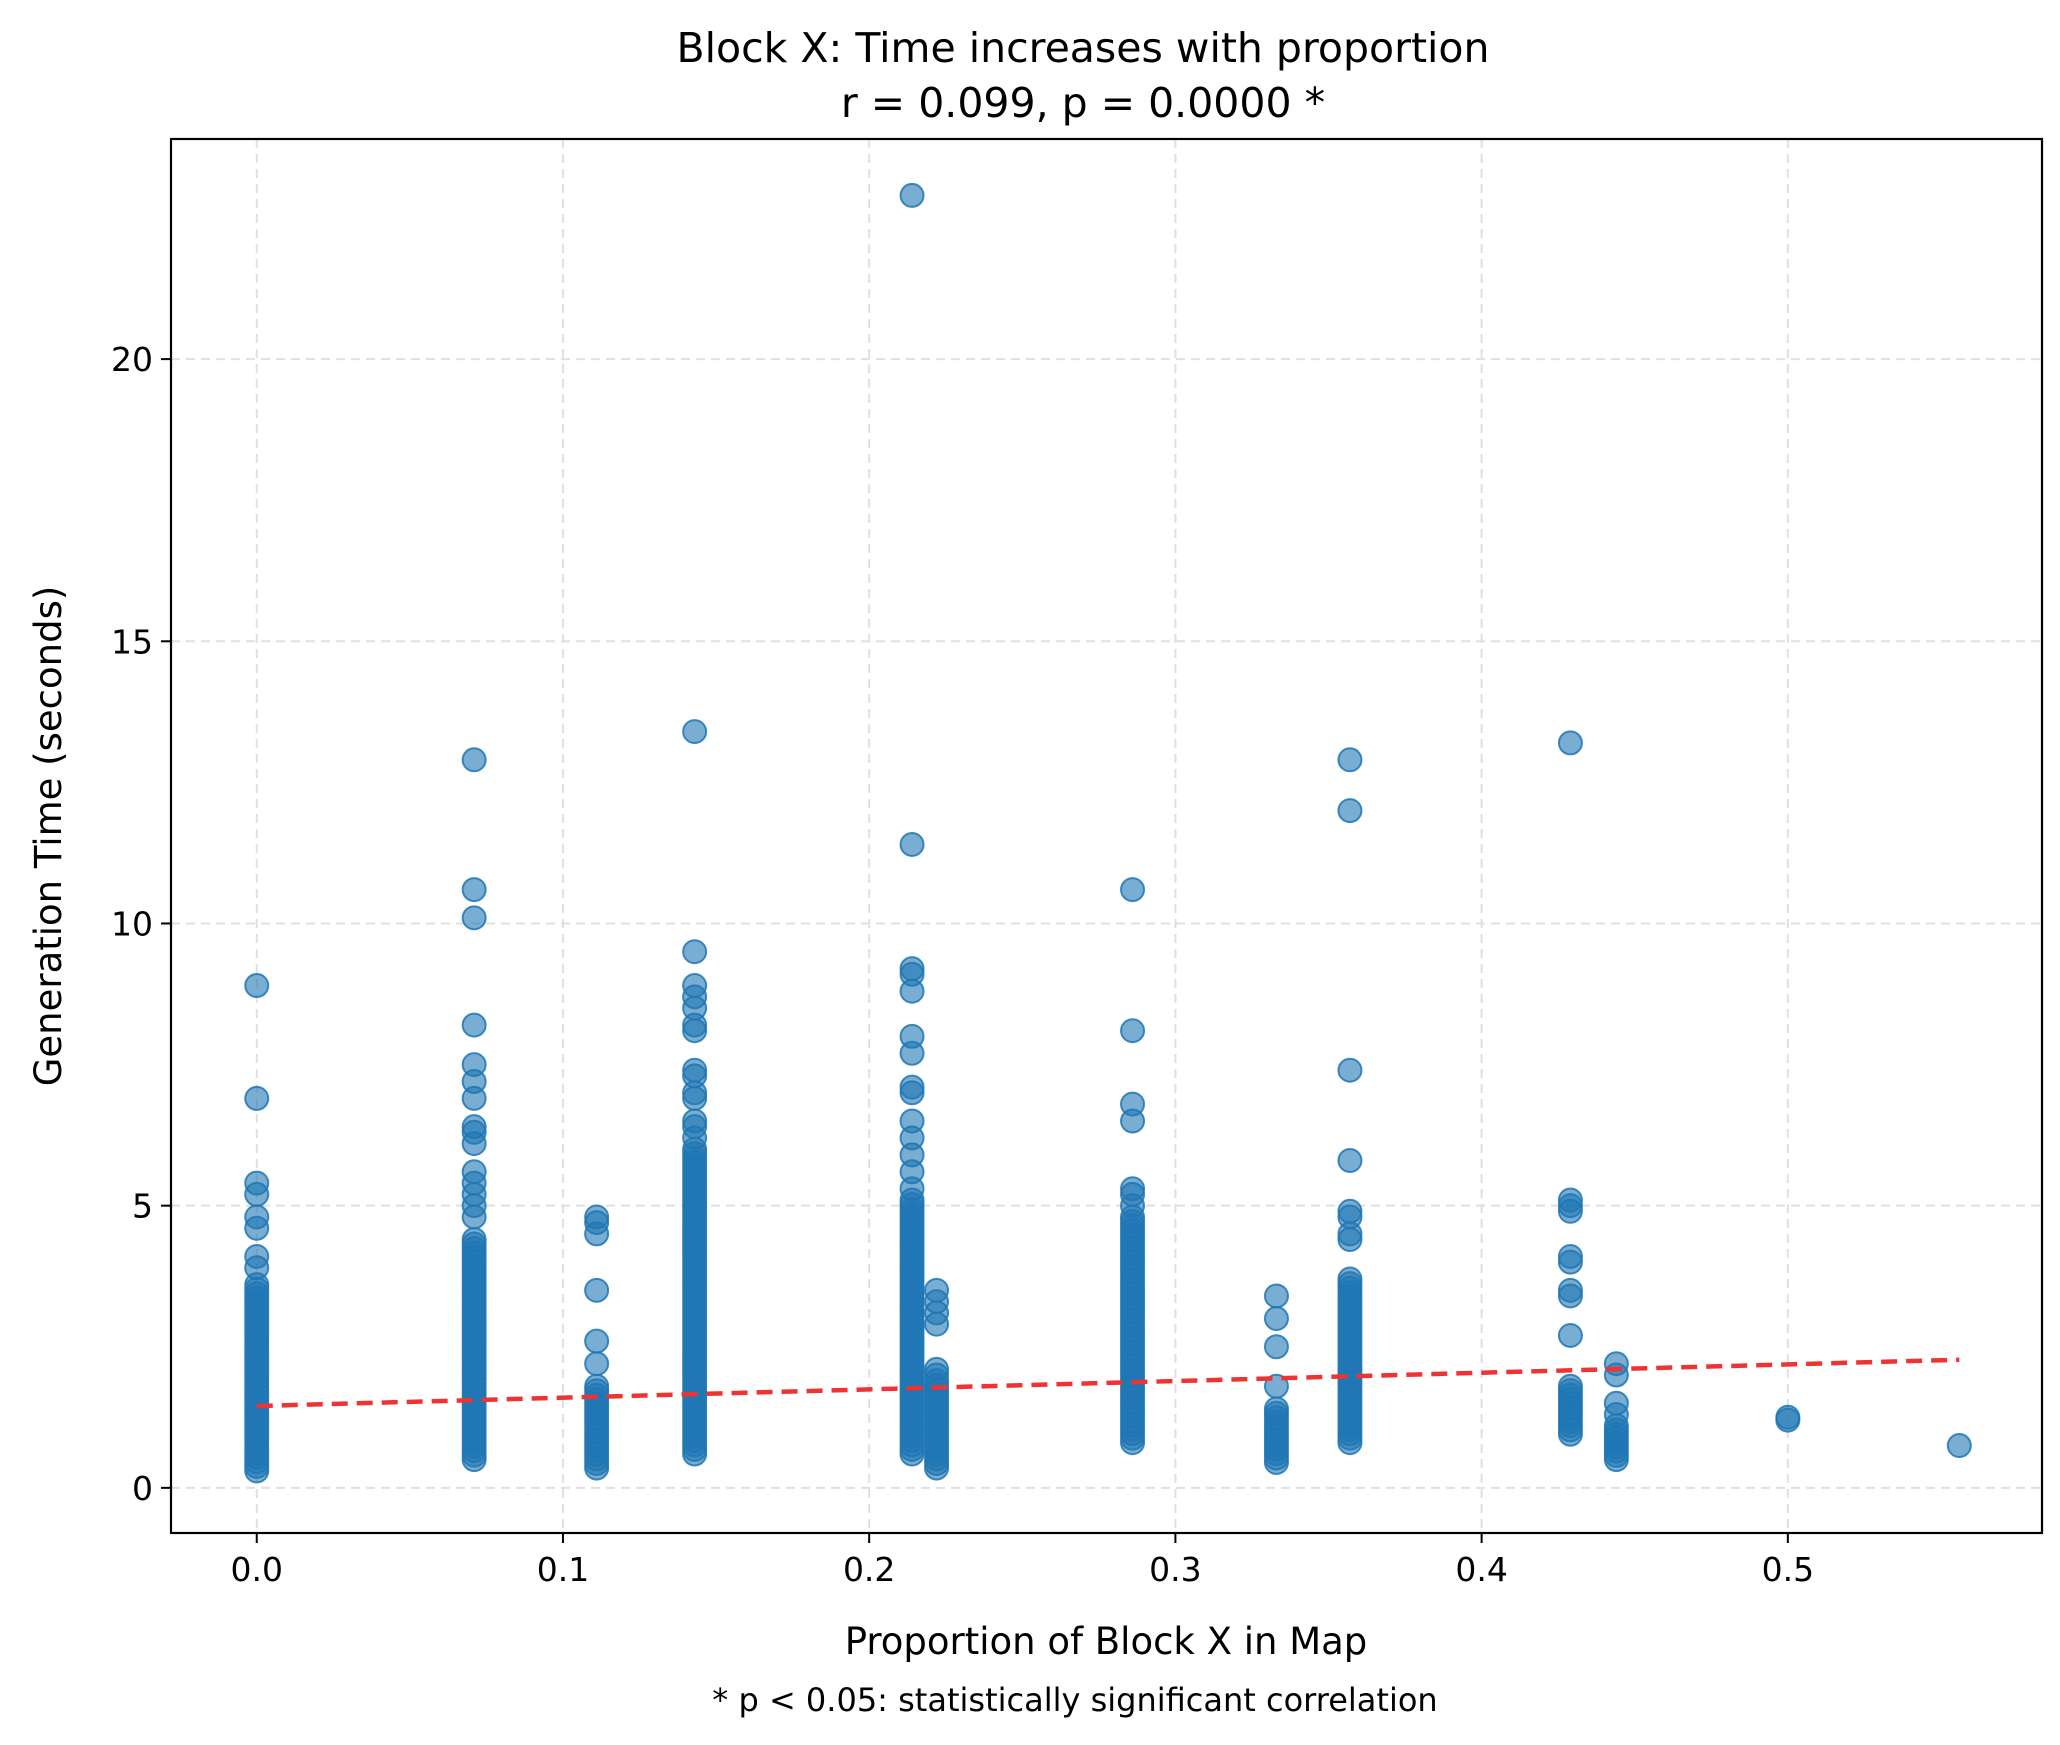 Image resolution: width=2060 pixels, height=1745 pixels. I want to click on x-tick-label: 0.0, so click(256, 1569).